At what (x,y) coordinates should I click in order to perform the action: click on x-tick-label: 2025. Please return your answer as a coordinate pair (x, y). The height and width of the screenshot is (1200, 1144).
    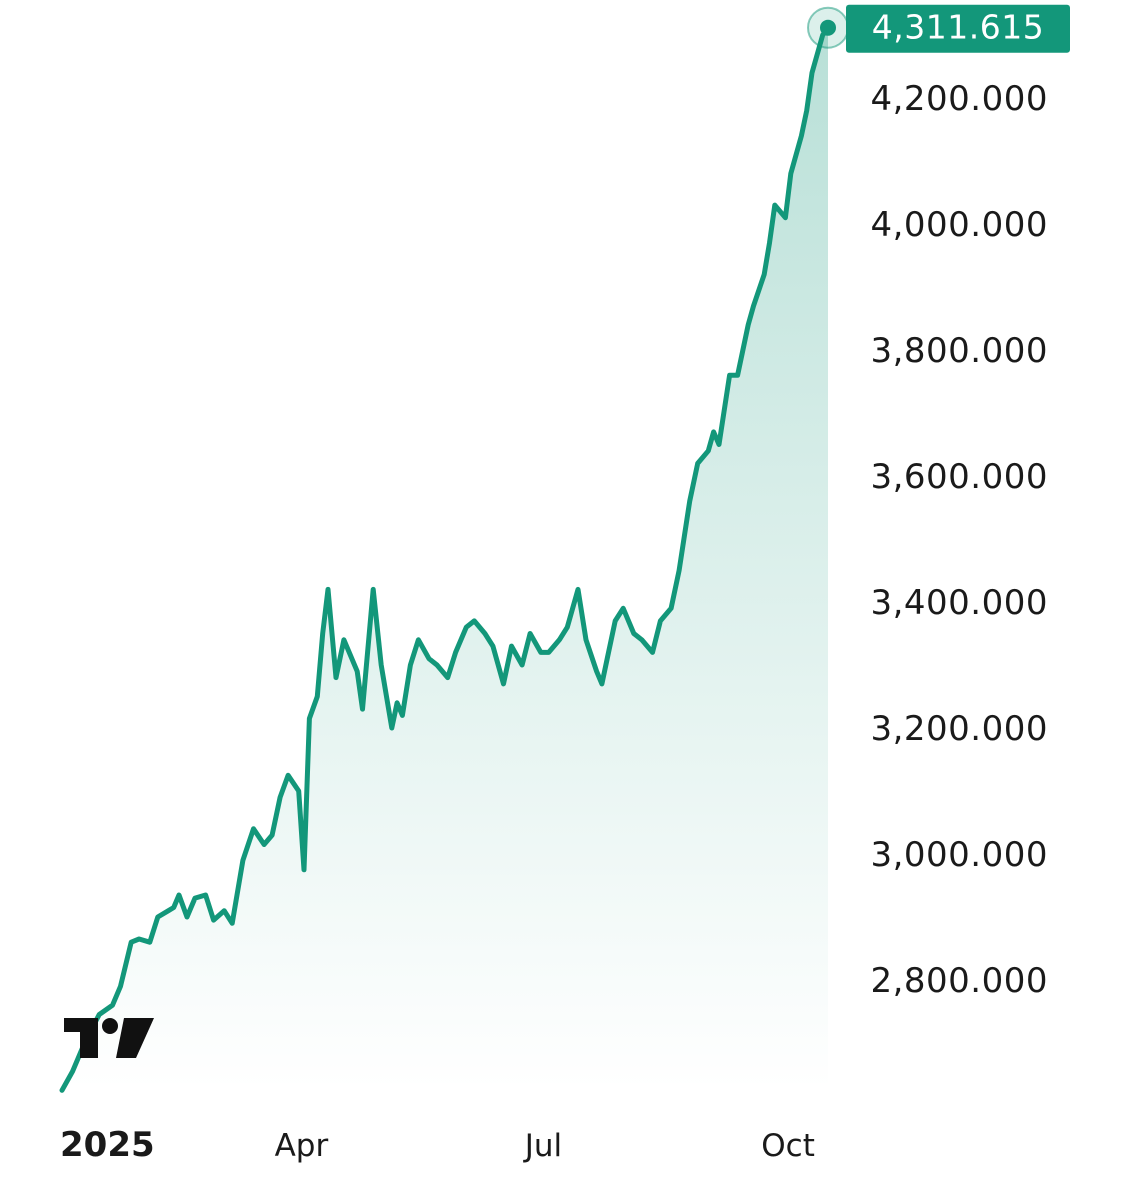
    Looking at the image, I should click on (107, 1145).